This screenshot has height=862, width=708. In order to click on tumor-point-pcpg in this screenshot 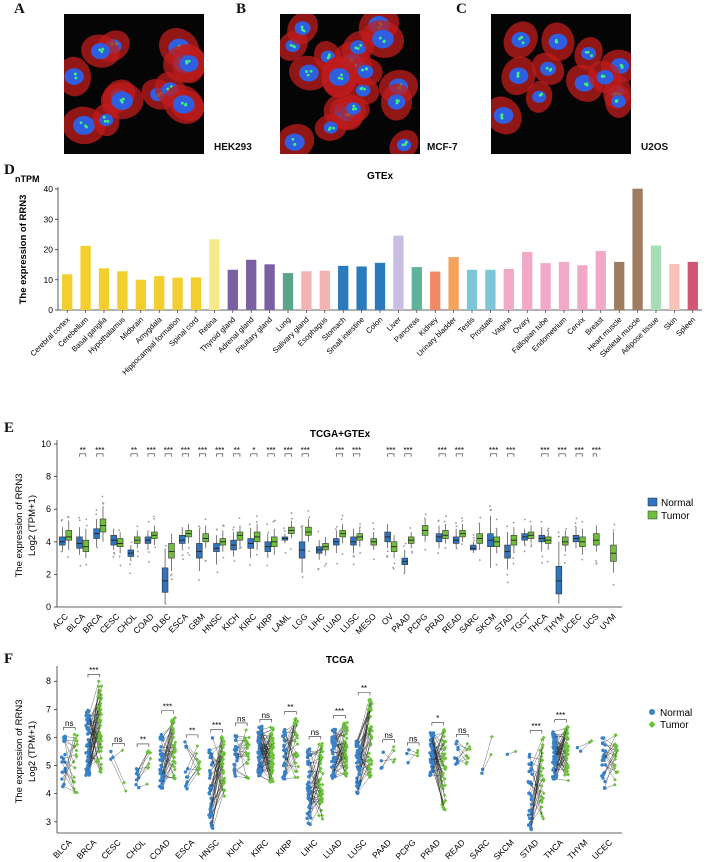, I will do `click(417, 750)`.